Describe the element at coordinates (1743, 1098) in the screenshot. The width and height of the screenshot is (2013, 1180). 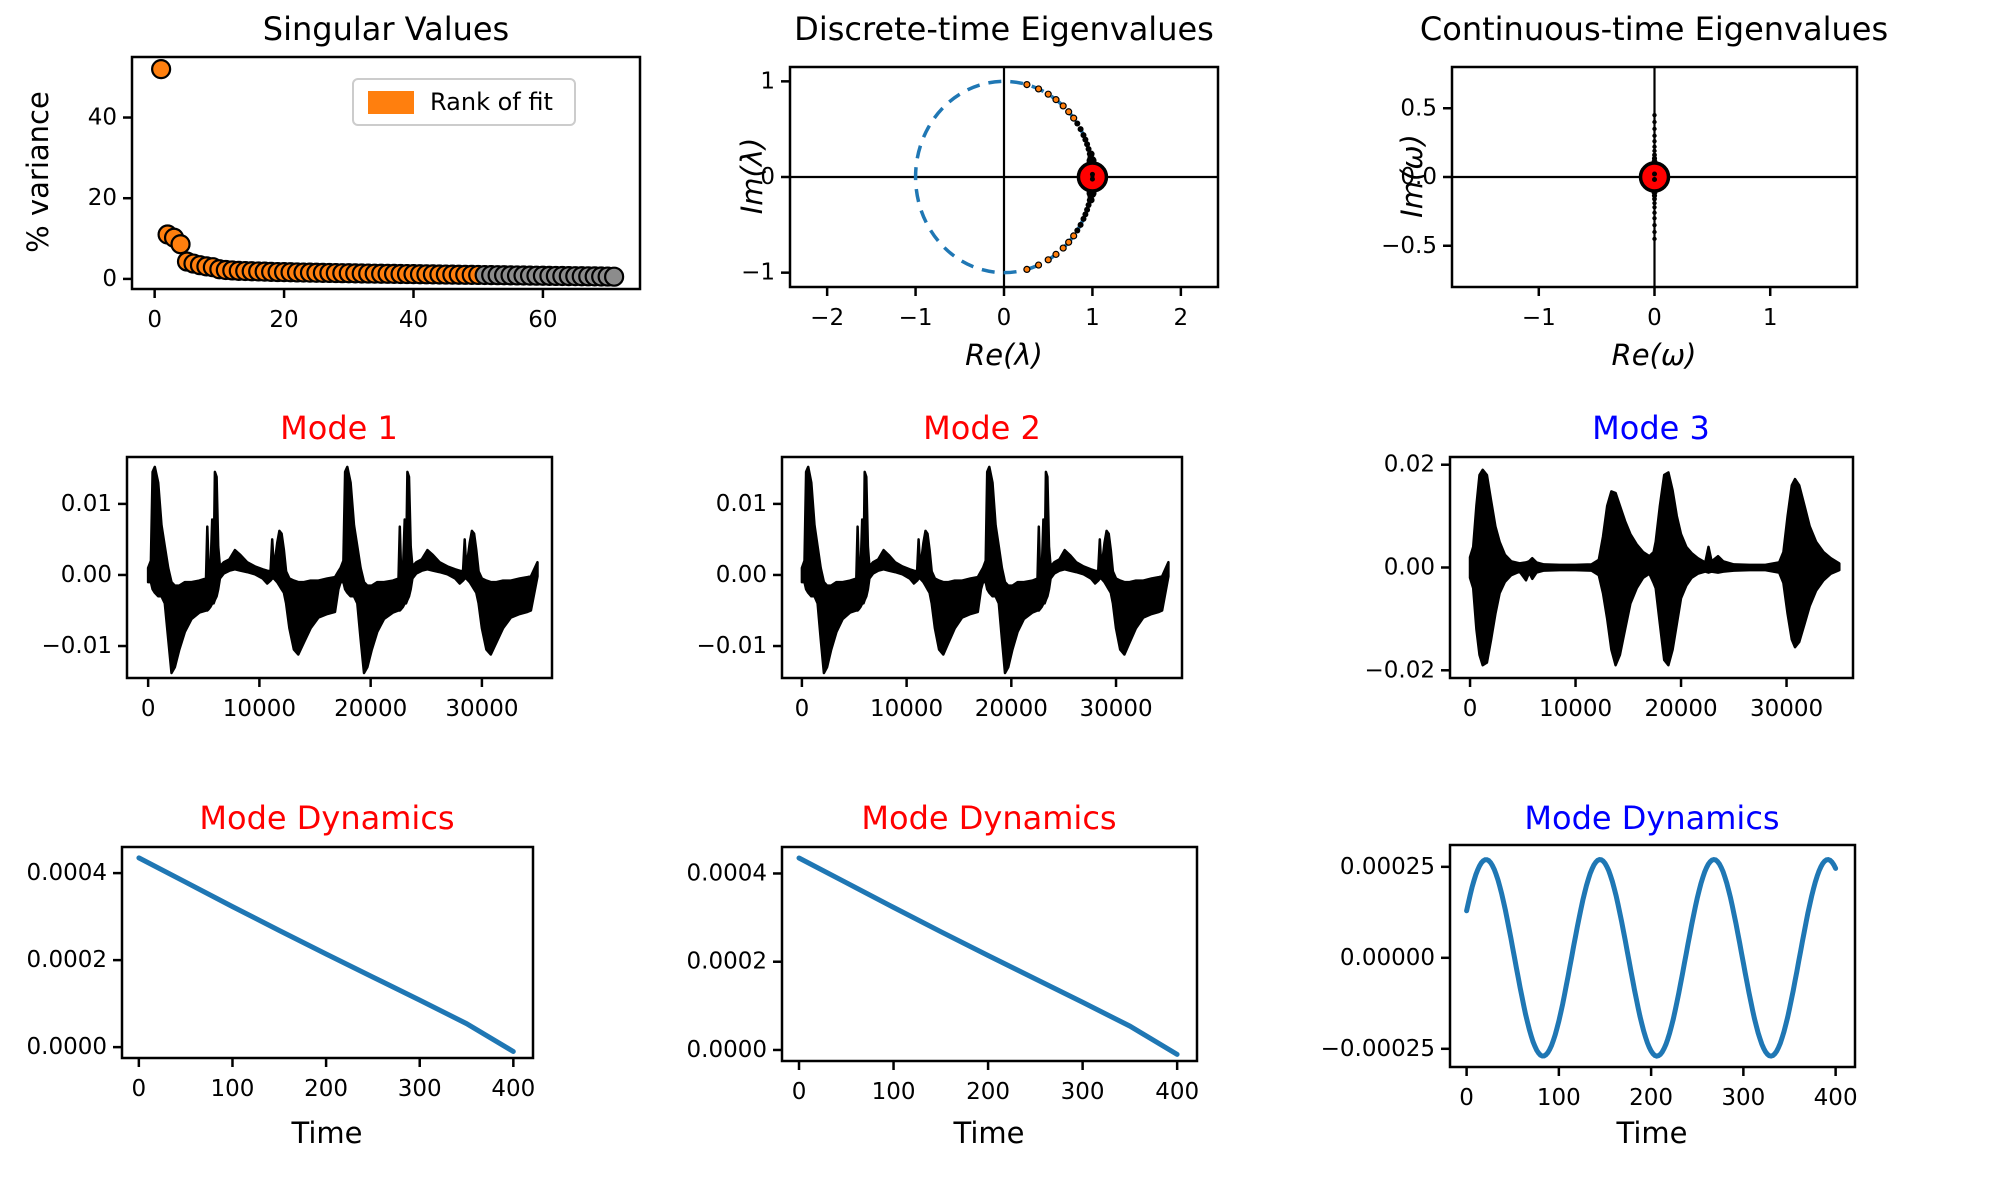
I see `mode-dynamics-3-xtick: 300` at that location.